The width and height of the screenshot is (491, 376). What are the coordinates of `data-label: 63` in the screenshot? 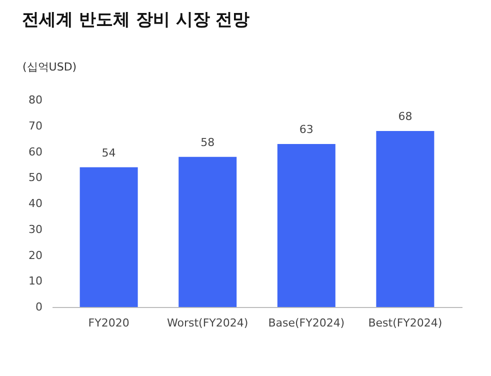 It's located at (306, 129).